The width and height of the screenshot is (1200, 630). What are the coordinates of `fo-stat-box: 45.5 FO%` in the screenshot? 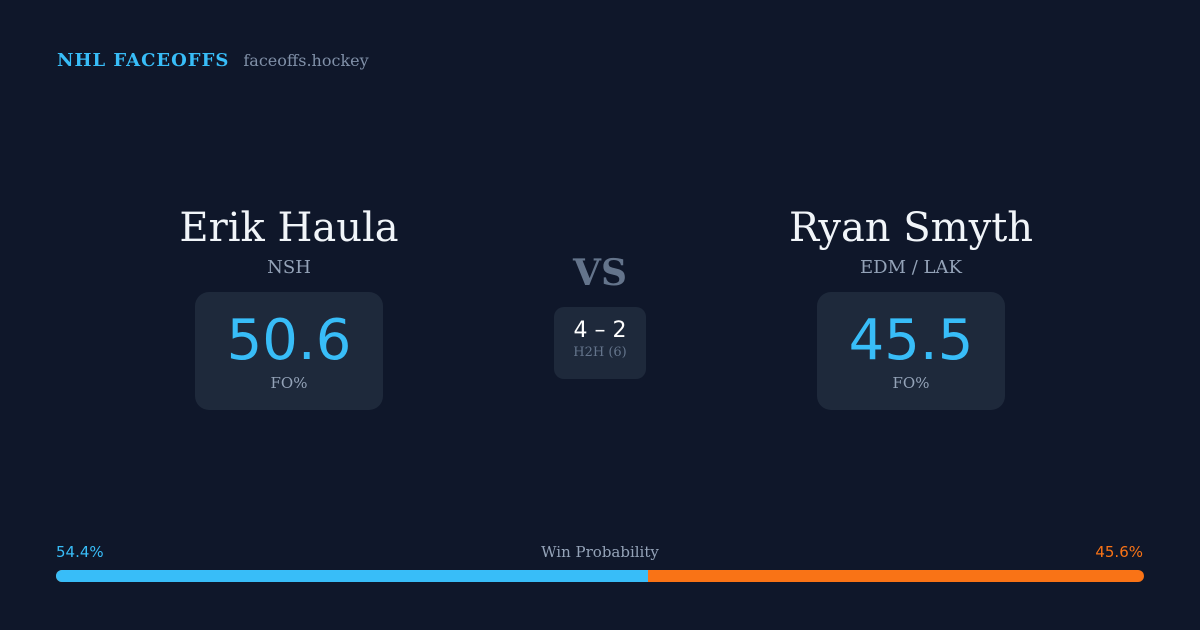 It's located at (911, 351).